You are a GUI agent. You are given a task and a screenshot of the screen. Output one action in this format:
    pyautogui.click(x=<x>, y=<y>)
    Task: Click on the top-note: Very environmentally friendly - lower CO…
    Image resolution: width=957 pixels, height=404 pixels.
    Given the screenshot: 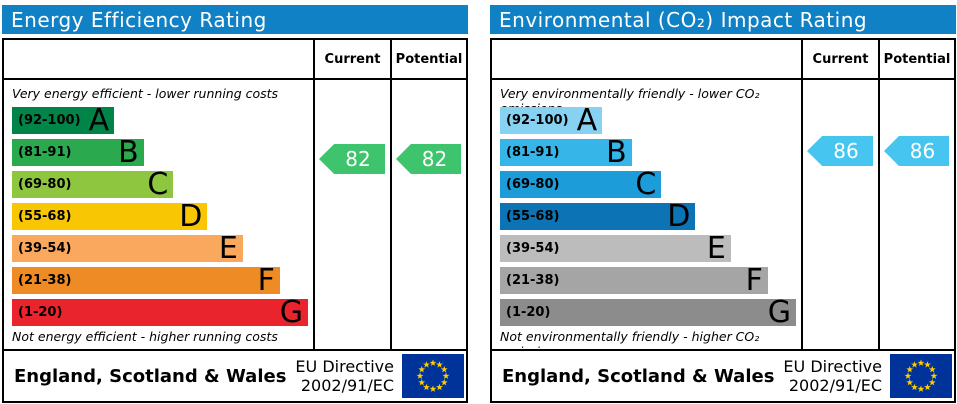 What is the action you would take?
    pyautogui.click(x=630, y=101)
    